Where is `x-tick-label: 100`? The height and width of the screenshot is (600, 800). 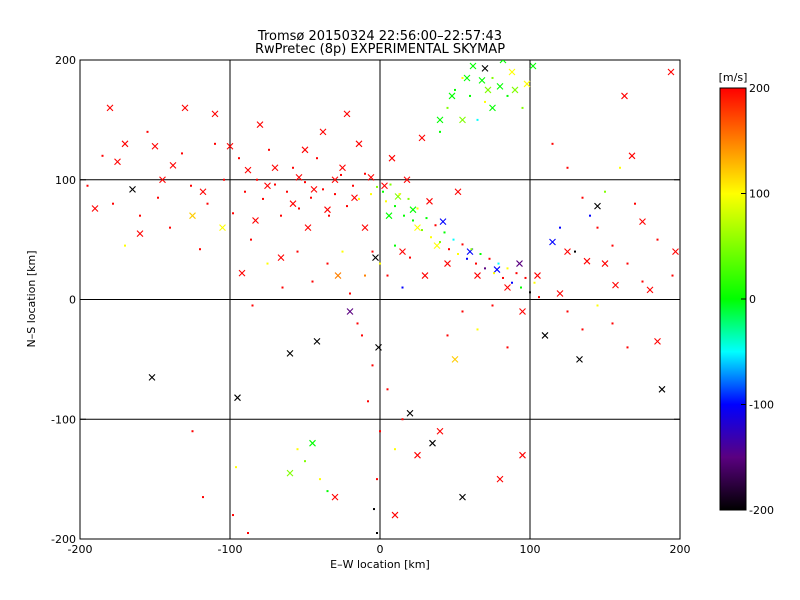
x-tick-label: 100 is located at coordinates (530, 549).